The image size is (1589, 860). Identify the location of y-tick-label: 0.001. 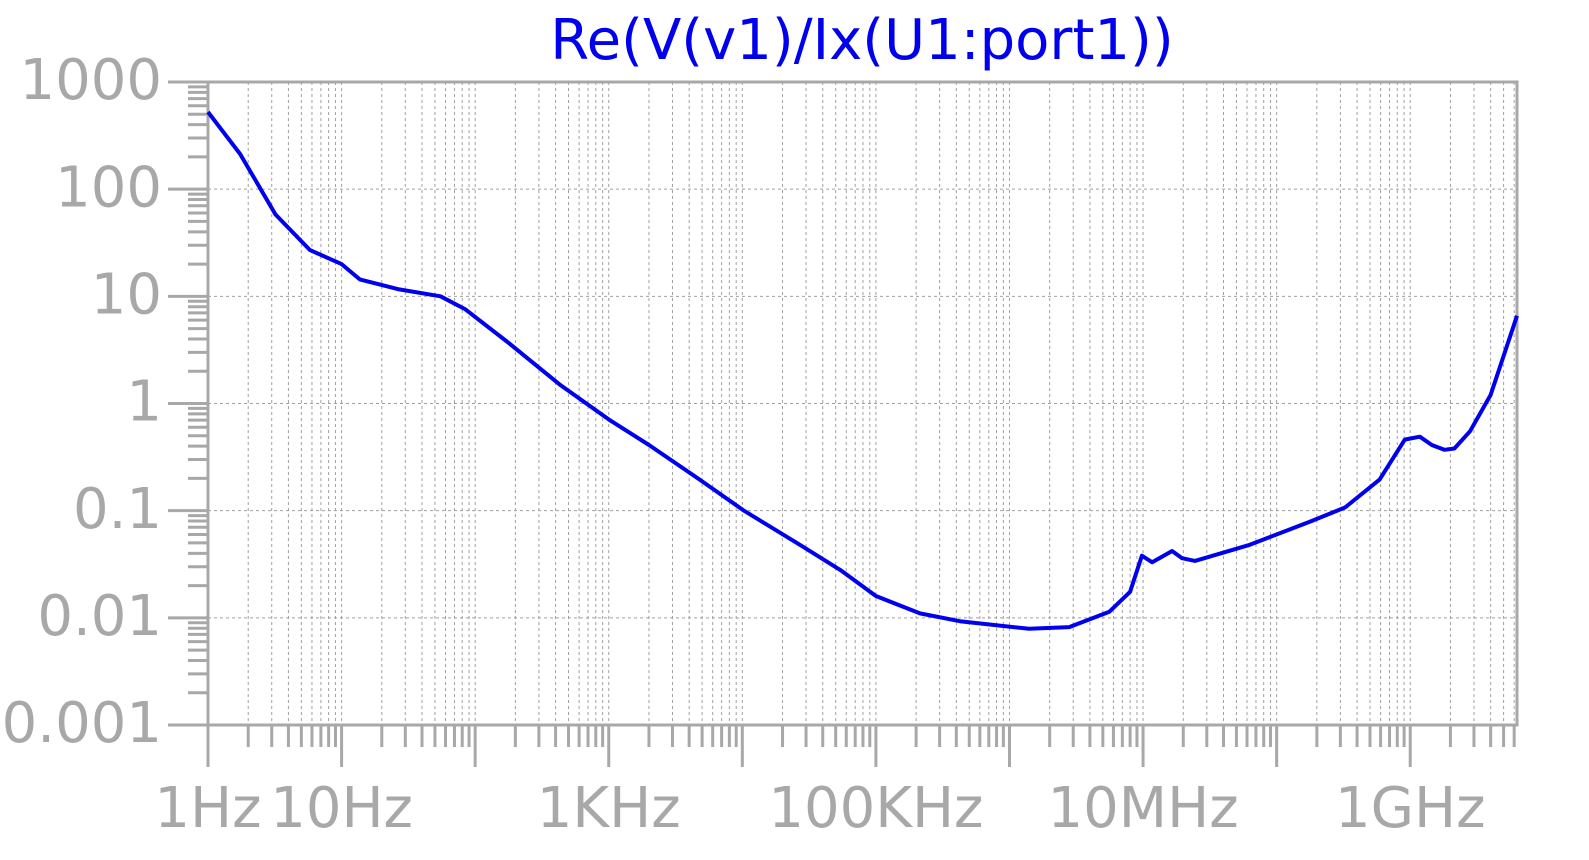
(82, 723).